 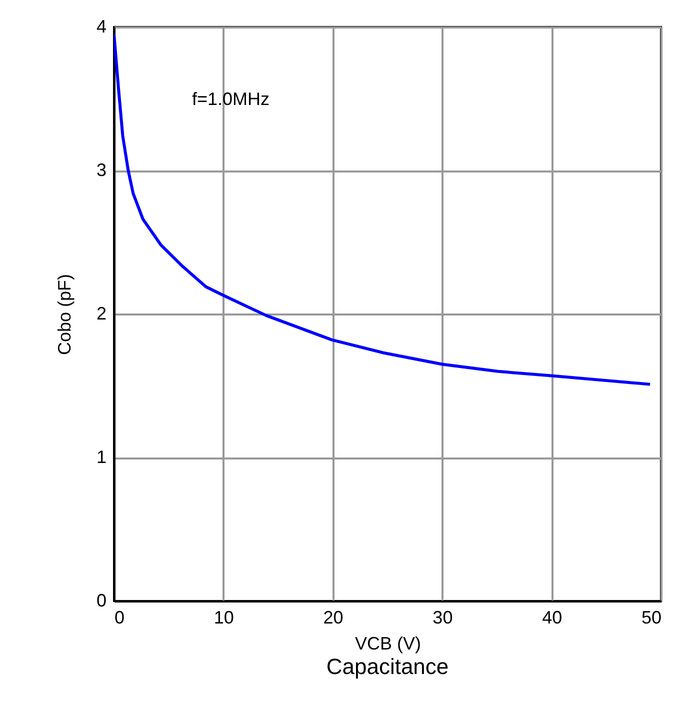 What do you see at coordinates (101, 170) in the screenshot?
I see `y-tick-label: 3` at bounding box center [101, 170].